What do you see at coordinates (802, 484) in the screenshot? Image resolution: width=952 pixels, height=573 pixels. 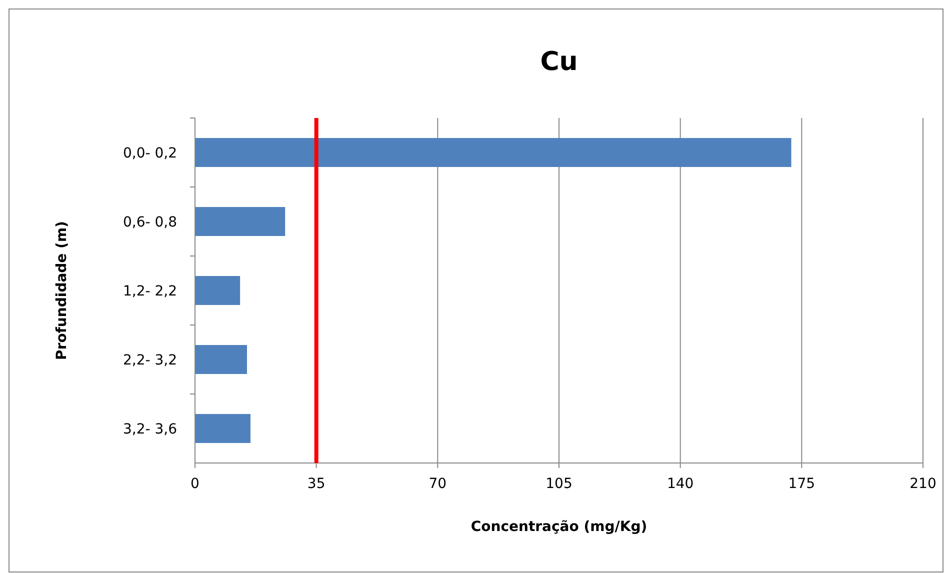 I see `x-tick-label: 175` at bounding box center [802, 484].